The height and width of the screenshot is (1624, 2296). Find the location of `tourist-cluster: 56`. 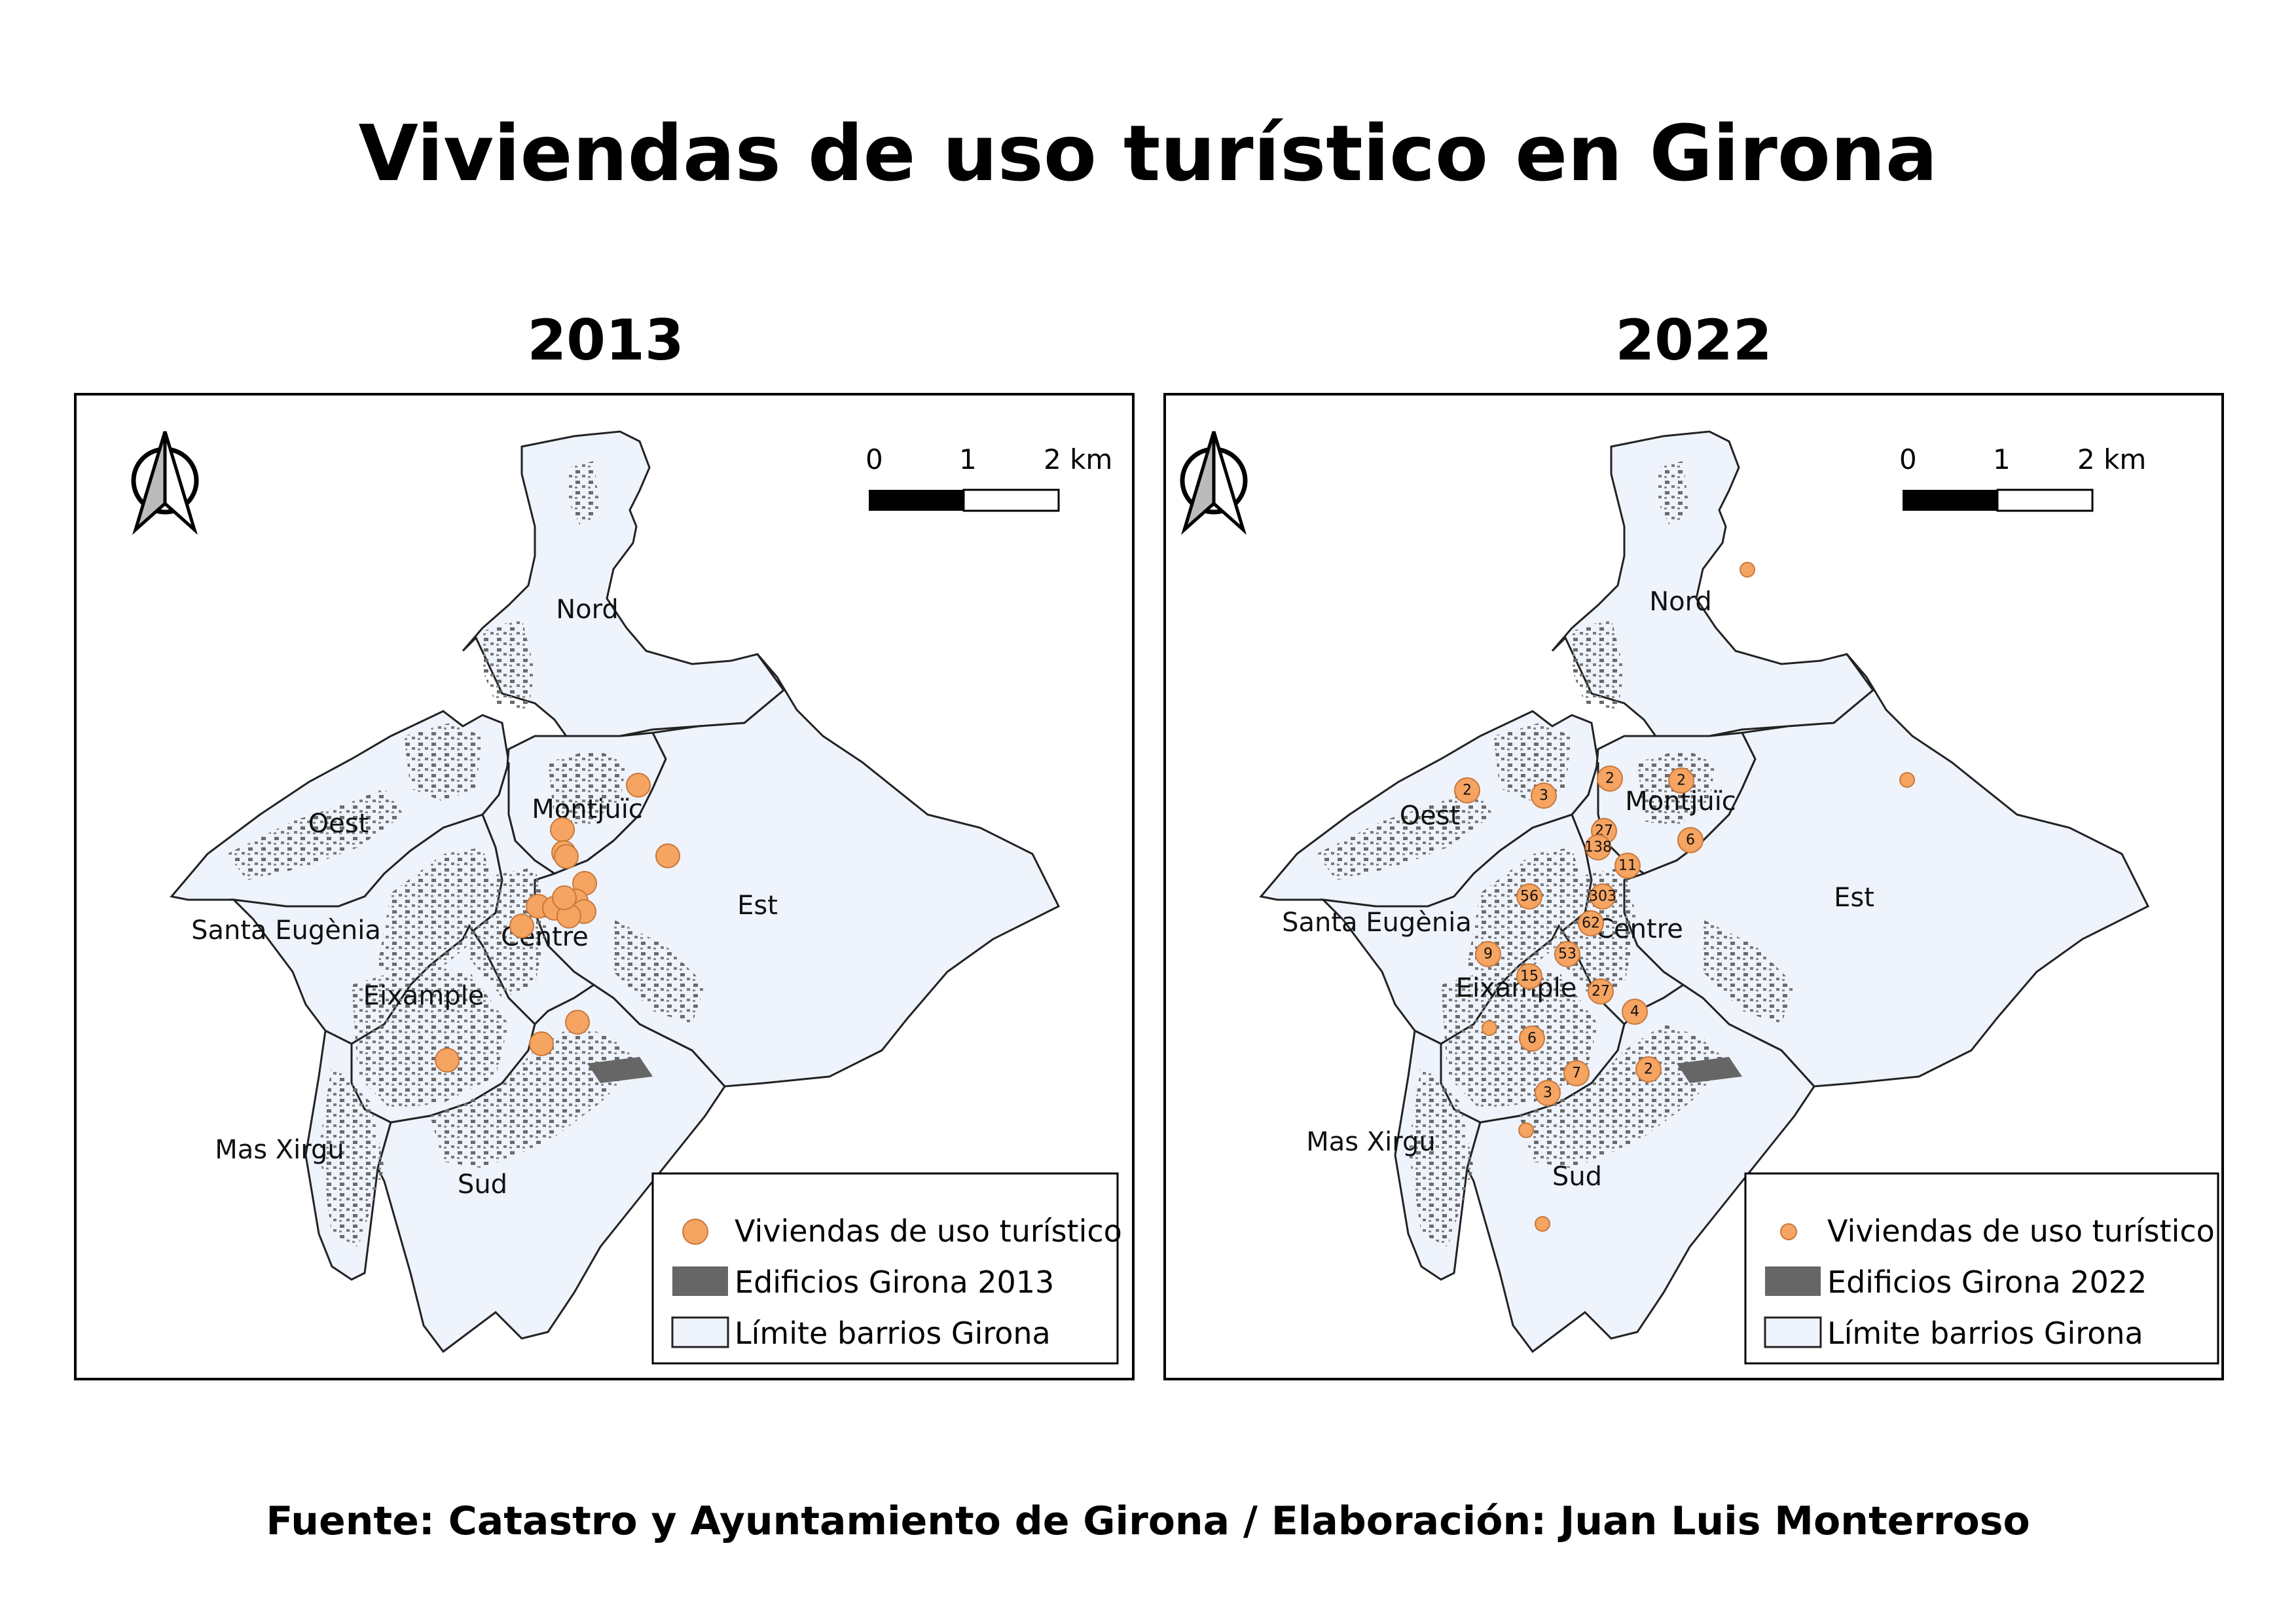

tourist-cluster: 56 is located at coordinates (1529, 896).